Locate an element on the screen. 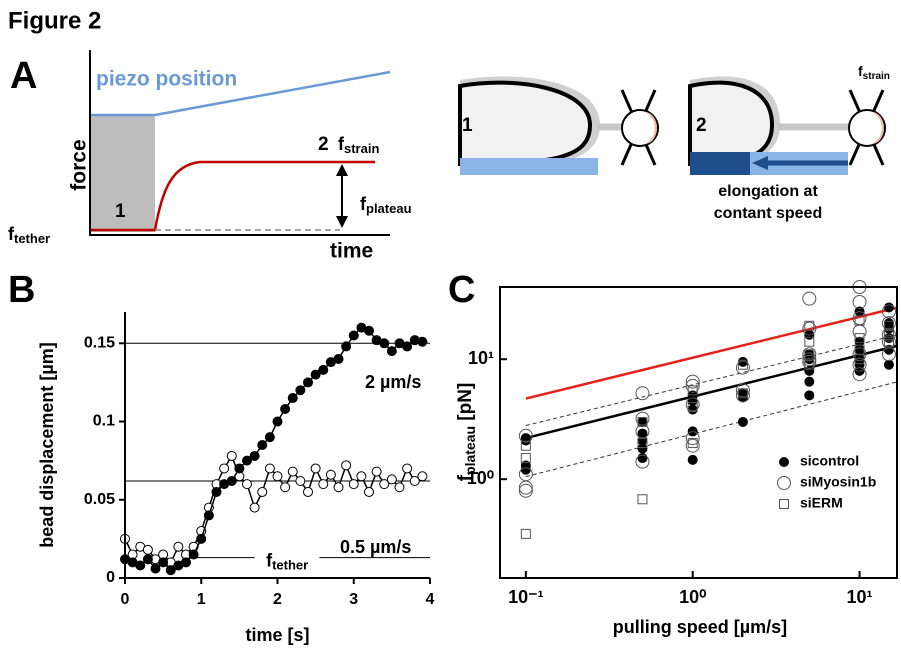 This screenshot has height=653, width=901. series-label: 0.5 µm/s is located at coordinates (375, 547).